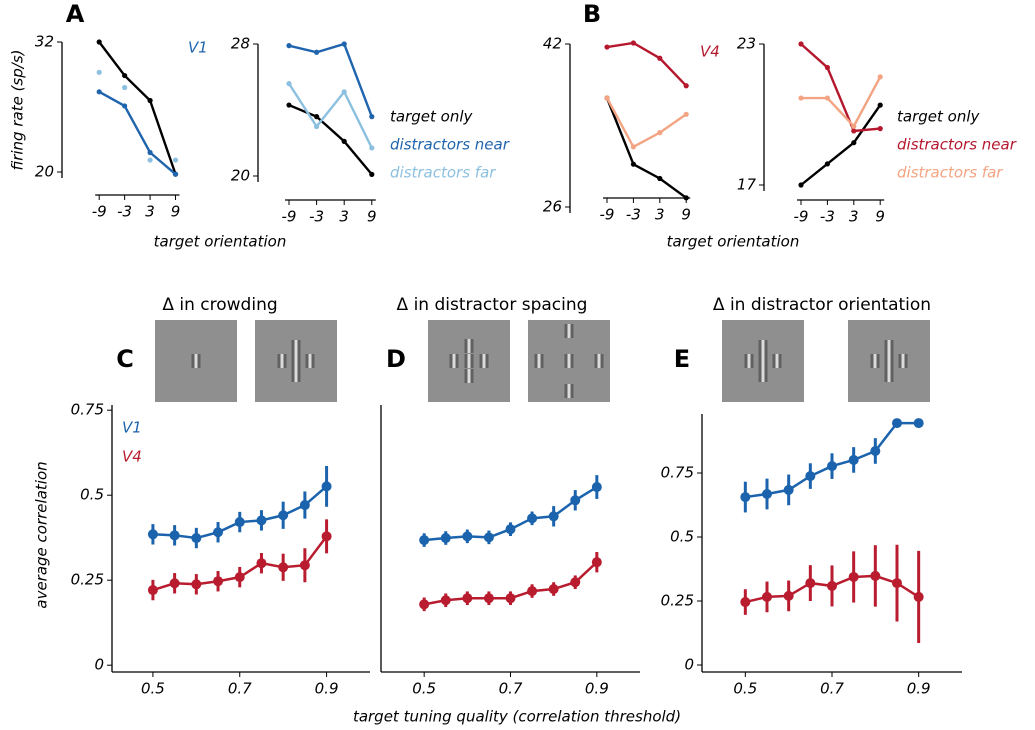  I want to click on stimulus-image, so click(196, 361).